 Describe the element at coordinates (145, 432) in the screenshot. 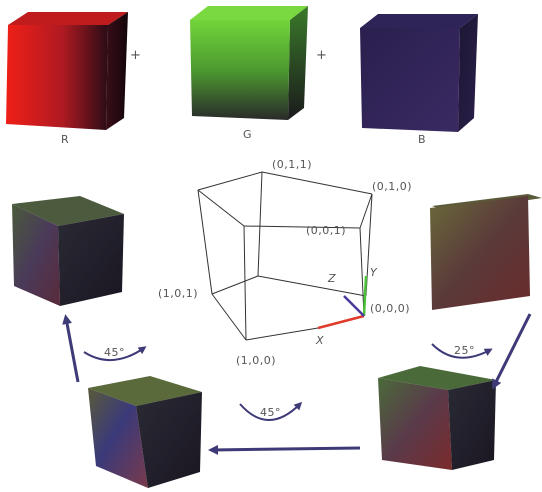

I see `cube-bottom-left` at that location.